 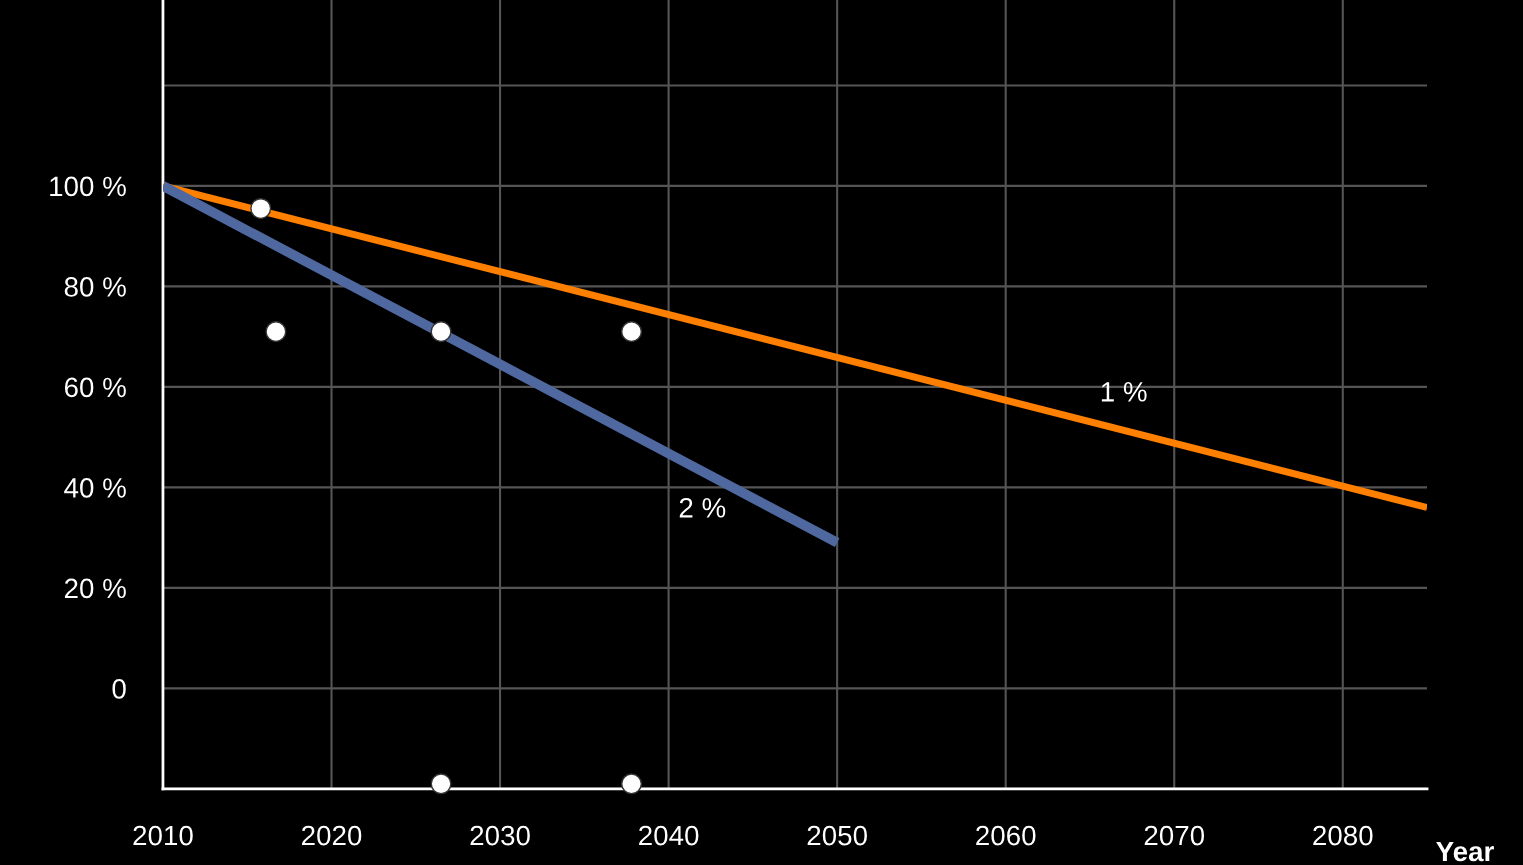 I want to click on x-tick-label: 2030, so click(x=500, y=835).